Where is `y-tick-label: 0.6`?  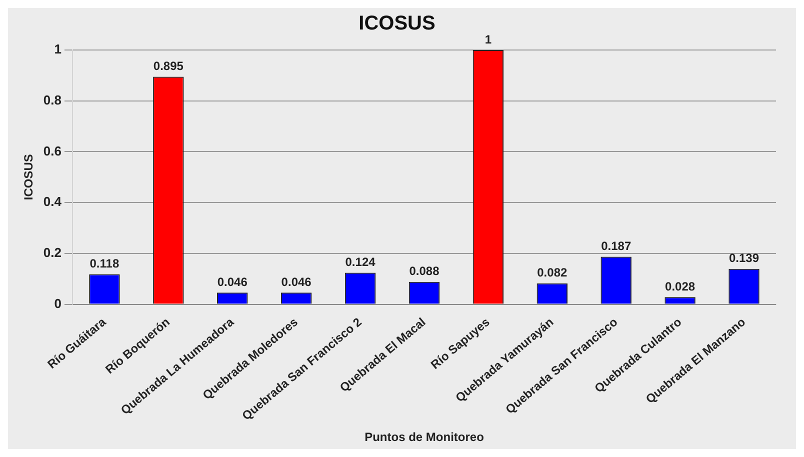
y-tick-label: 0.6 is located at coordinates (52, 150).